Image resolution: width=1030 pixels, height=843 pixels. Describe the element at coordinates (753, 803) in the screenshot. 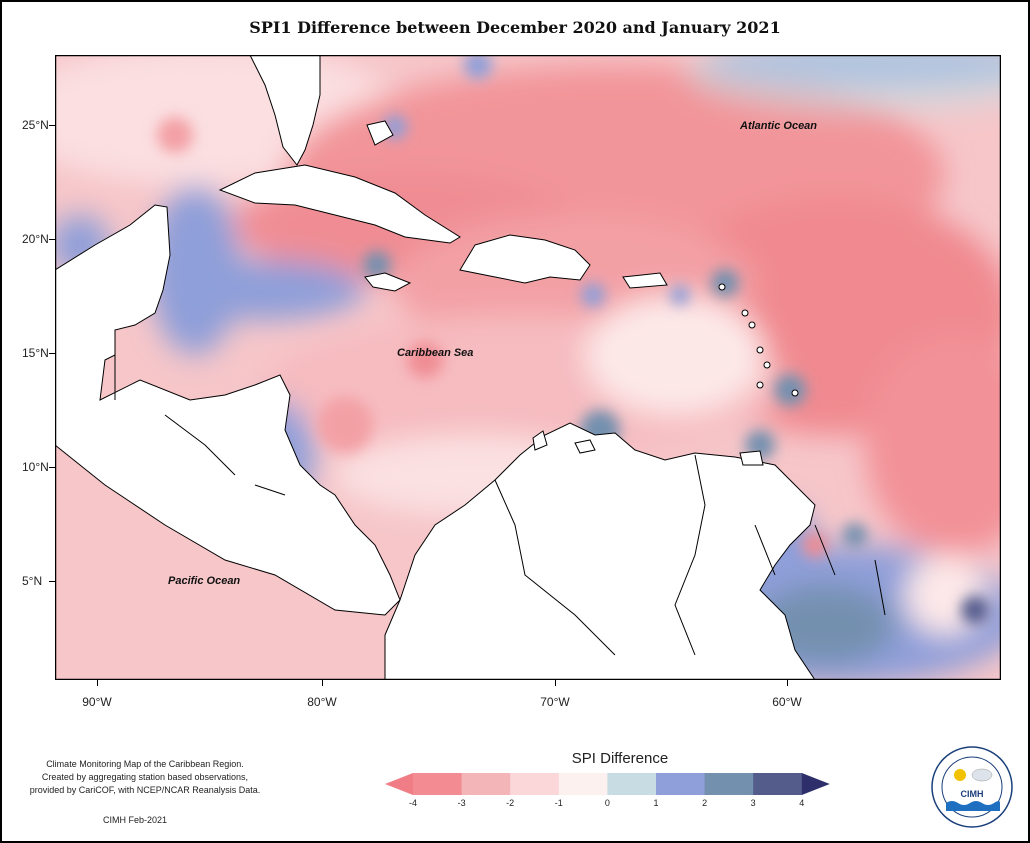

I see `legend-tick-label: 3` at that location.